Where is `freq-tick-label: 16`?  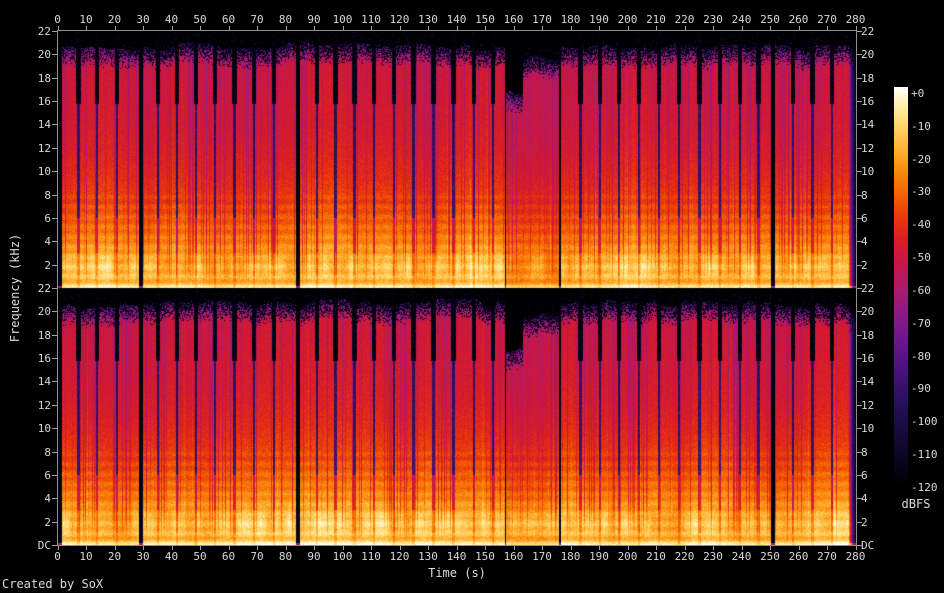 freq-tick-label: 16 is located at coordinates (868, 102).